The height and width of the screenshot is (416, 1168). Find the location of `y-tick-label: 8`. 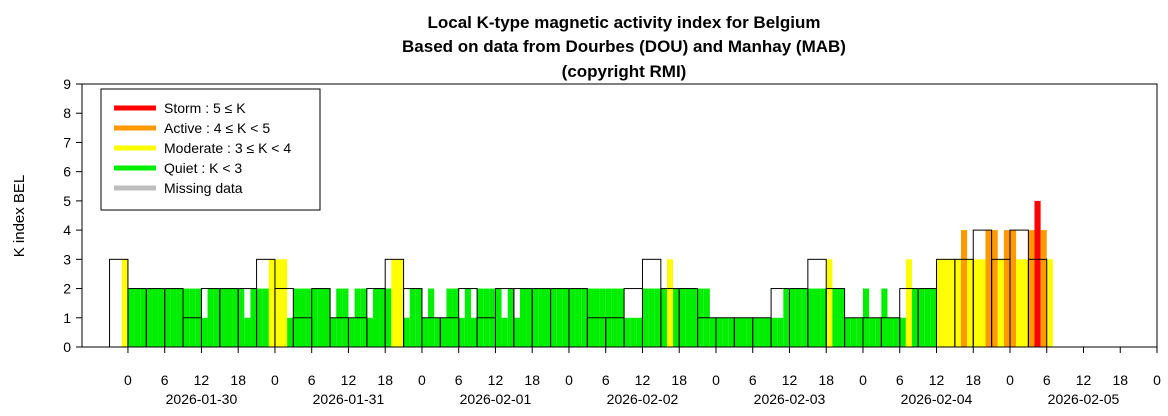

y-tick-label: 8 is located at coordinates (67, 113).